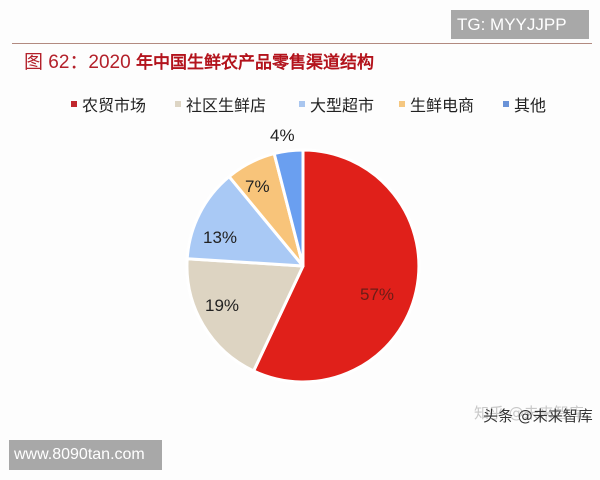  I want to click on legend-item-ecommerce: 生鲜电商, so click(436, 104).